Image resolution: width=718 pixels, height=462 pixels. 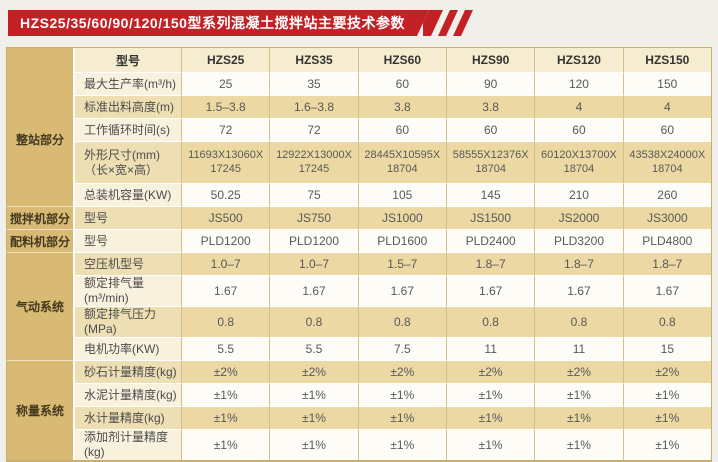 I want to click on value-cell: 90, so click(x=490, y=83).